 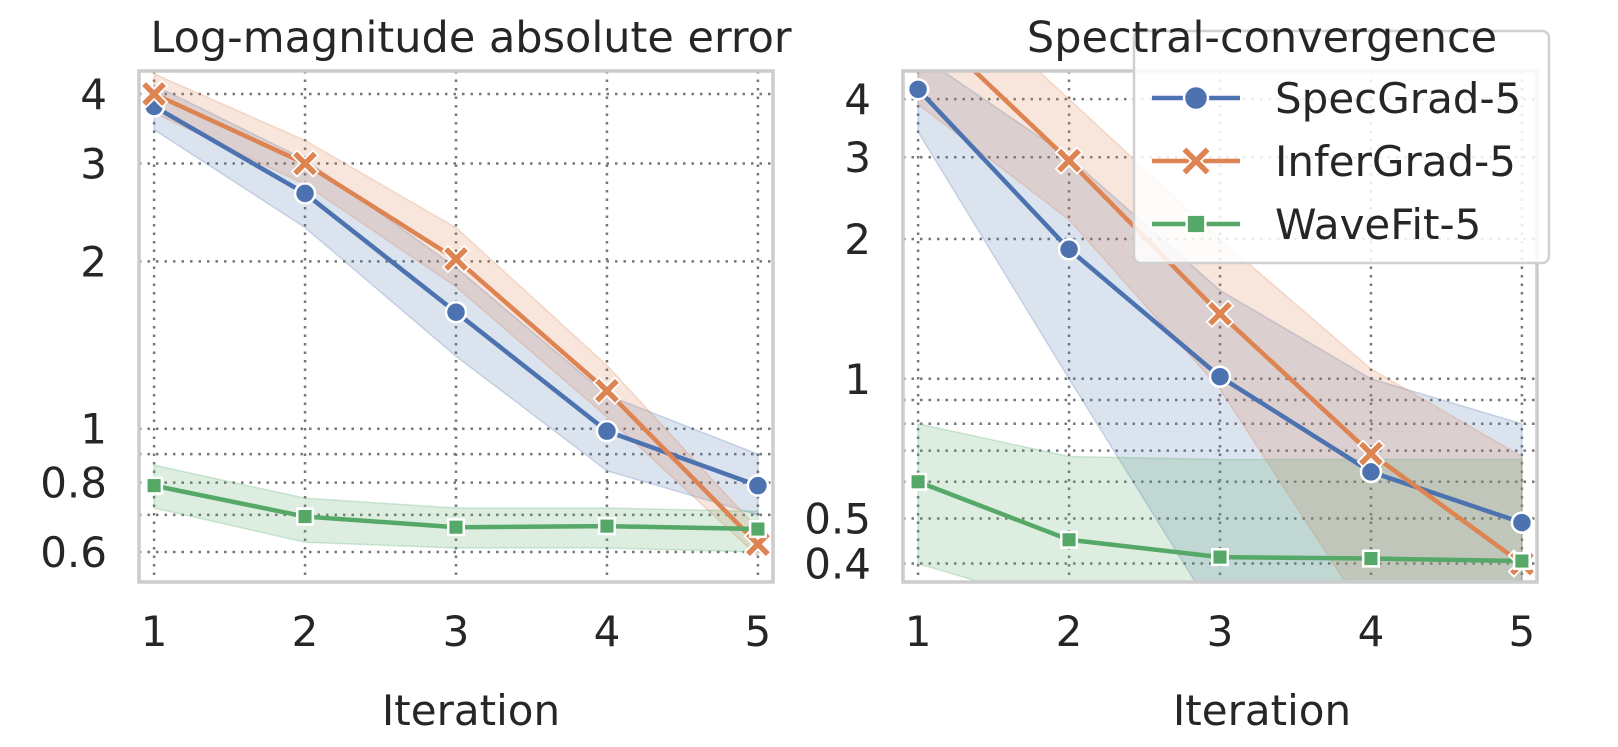 I want to click on legend-item: WaveFit-5, so click(x=1316, y=224).